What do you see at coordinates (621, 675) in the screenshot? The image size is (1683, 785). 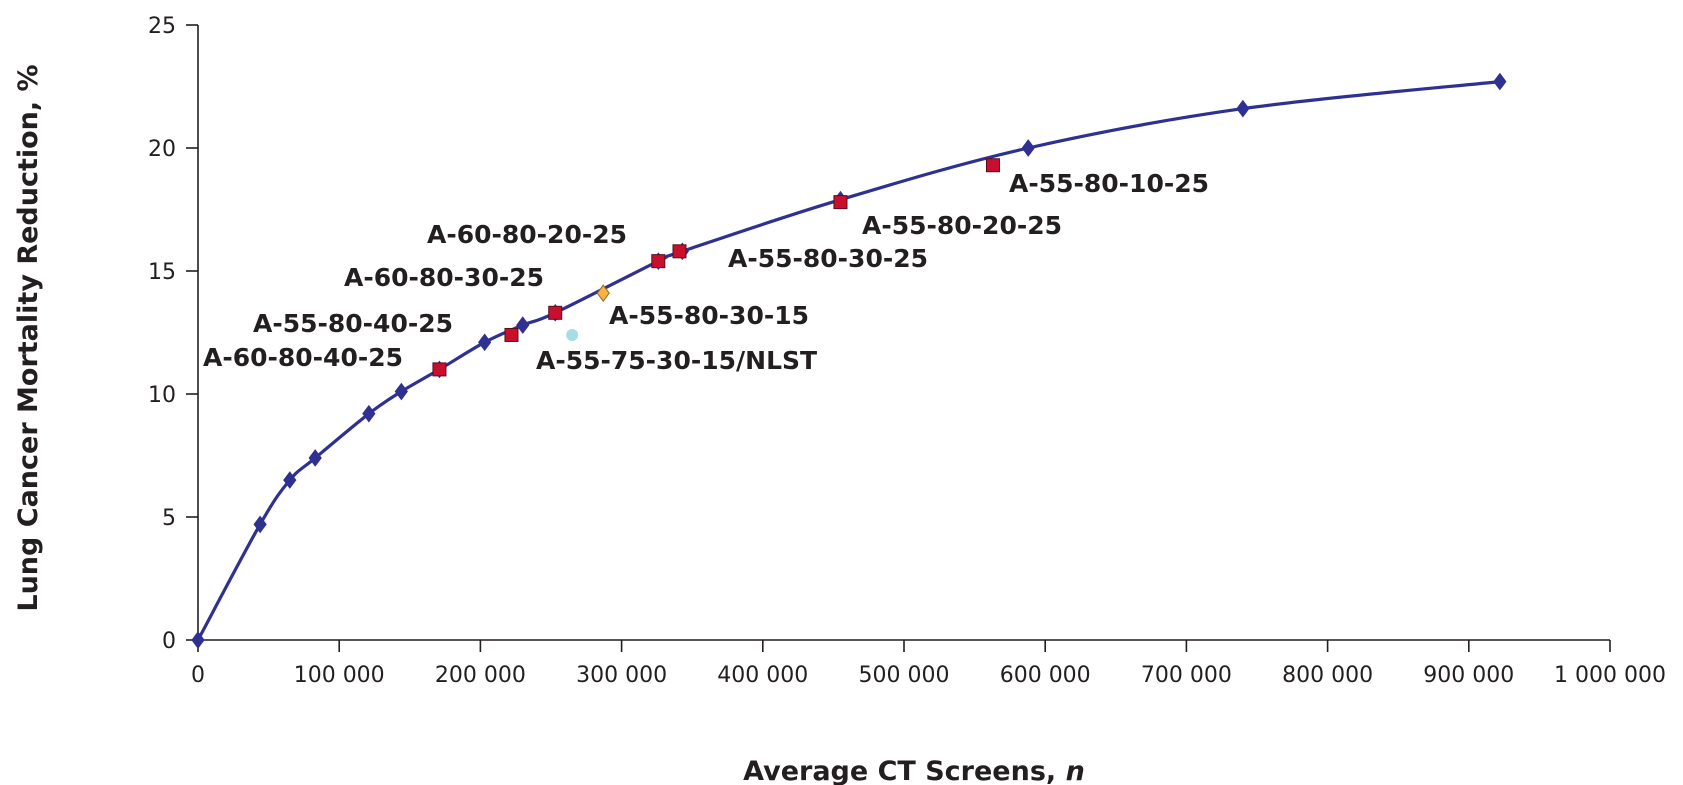 I see `x-tick-label: 300 000` at bounding box center [621, 675].